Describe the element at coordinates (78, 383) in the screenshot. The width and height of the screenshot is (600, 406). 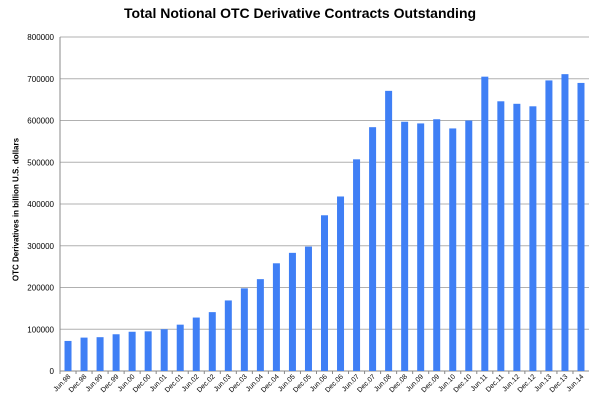
I see `x-tick-label: Dec.98` at that location.